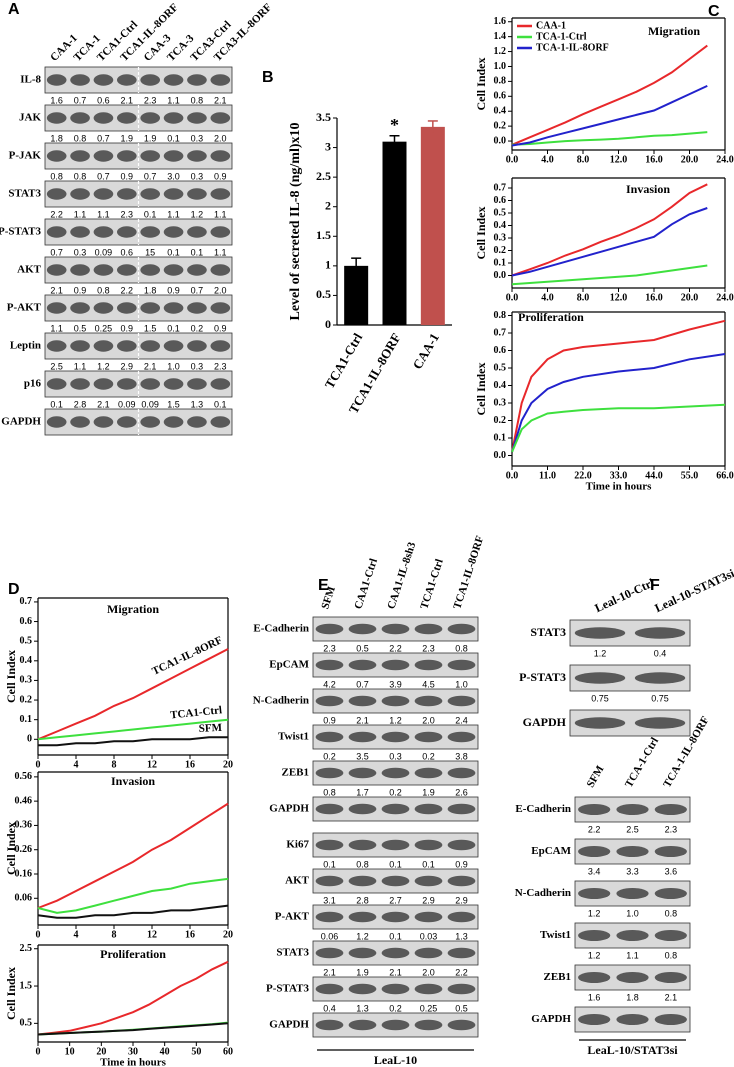 The image size is (734, 1067). What do you see at coordinates (228, 764) in the screenshot?
I see `x-tick-label: 20` at bounding box center [228, 764].